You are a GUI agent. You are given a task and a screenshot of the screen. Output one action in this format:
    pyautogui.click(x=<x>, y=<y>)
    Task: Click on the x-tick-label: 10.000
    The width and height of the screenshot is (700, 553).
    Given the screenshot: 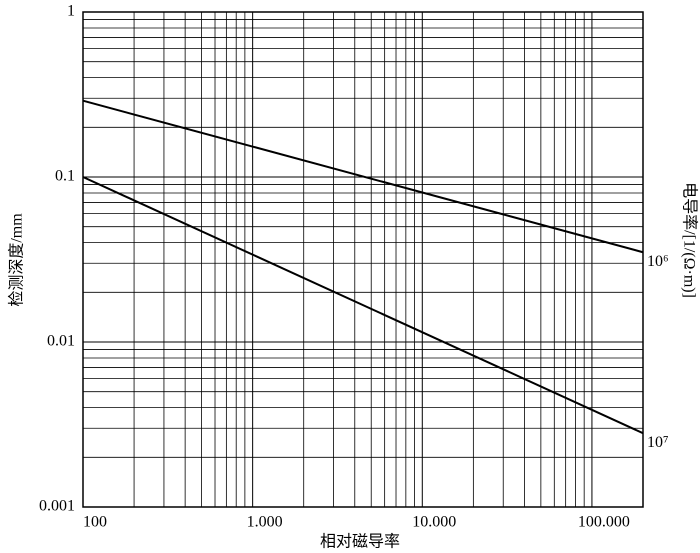 What is the action you would take?
    pyautogui.click(x=434, y=522)
    